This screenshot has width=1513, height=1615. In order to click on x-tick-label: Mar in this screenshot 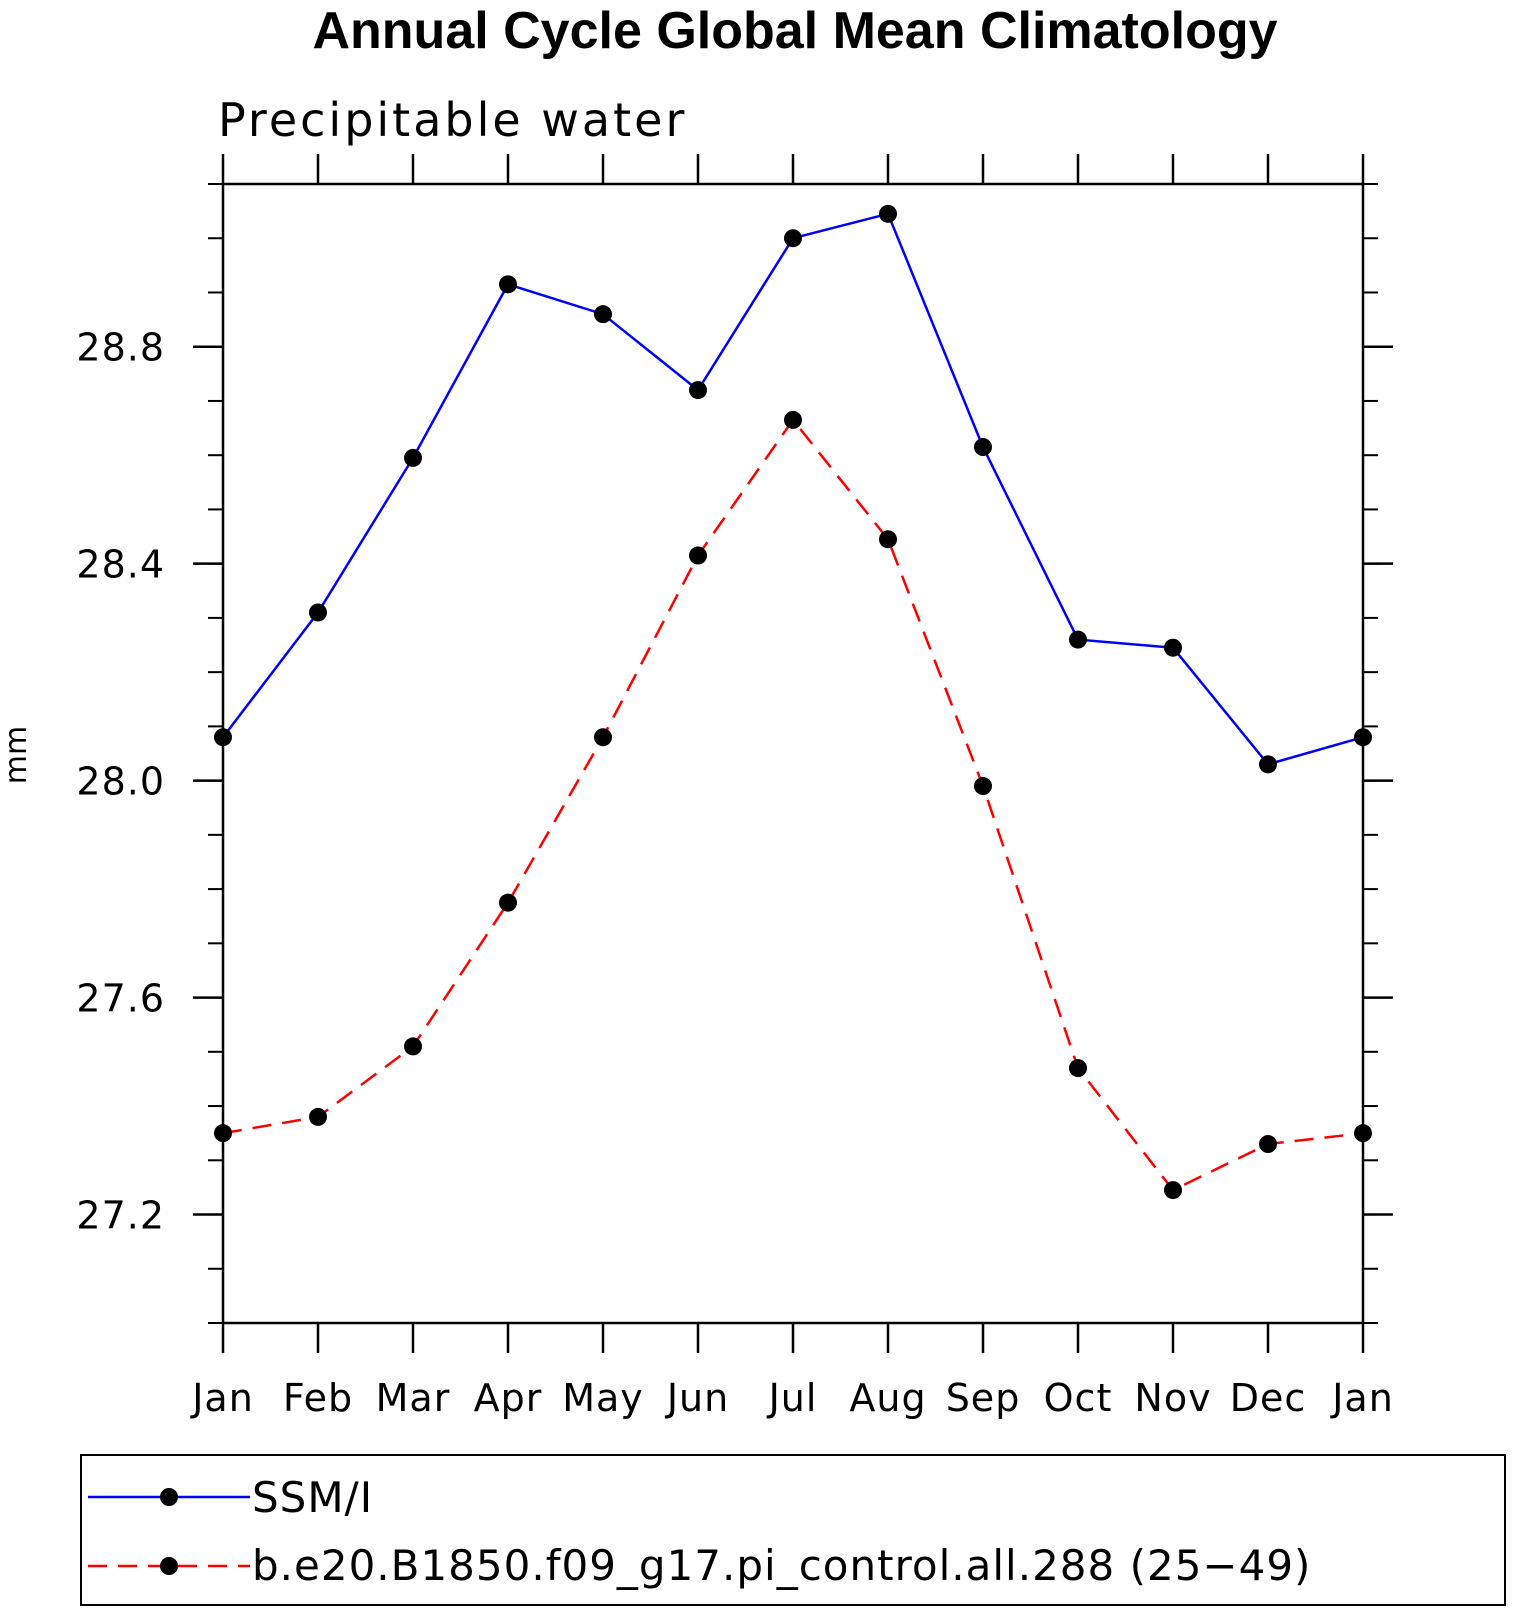, I will do `click(413, 1398)`.